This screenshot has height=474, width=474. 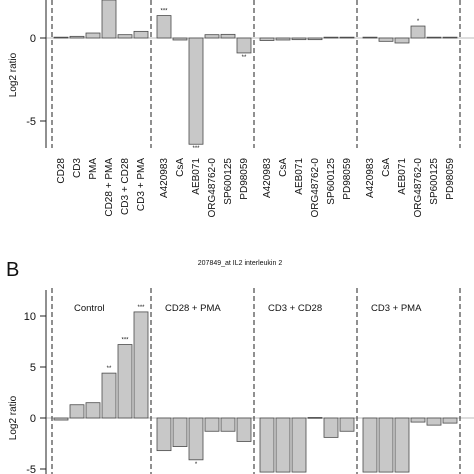 I want to click on panel-b-group-label-1: Control, so click(x=89, y=308).